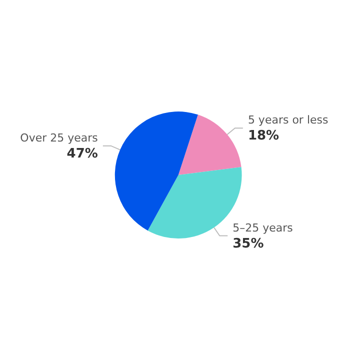  I want to click on slice-label: Over 25 years, so click(59, 137).